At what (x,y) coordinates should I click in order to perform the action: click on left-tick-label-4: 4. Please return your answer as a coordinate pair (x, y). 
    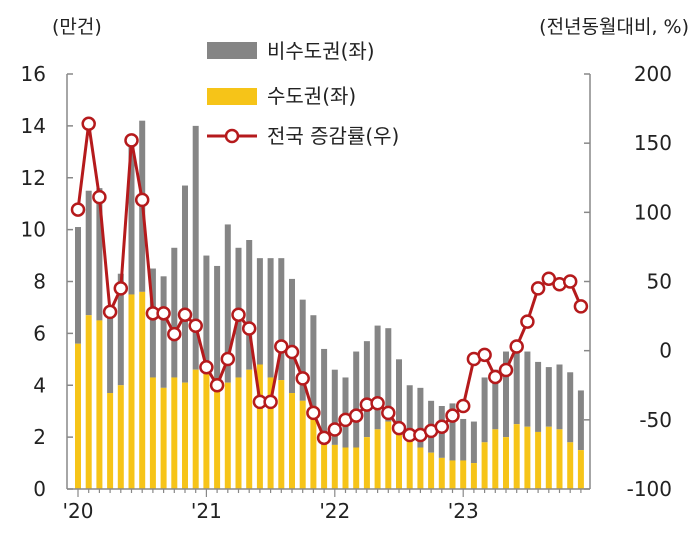
    Looking at the image, I should click on (39, 385).